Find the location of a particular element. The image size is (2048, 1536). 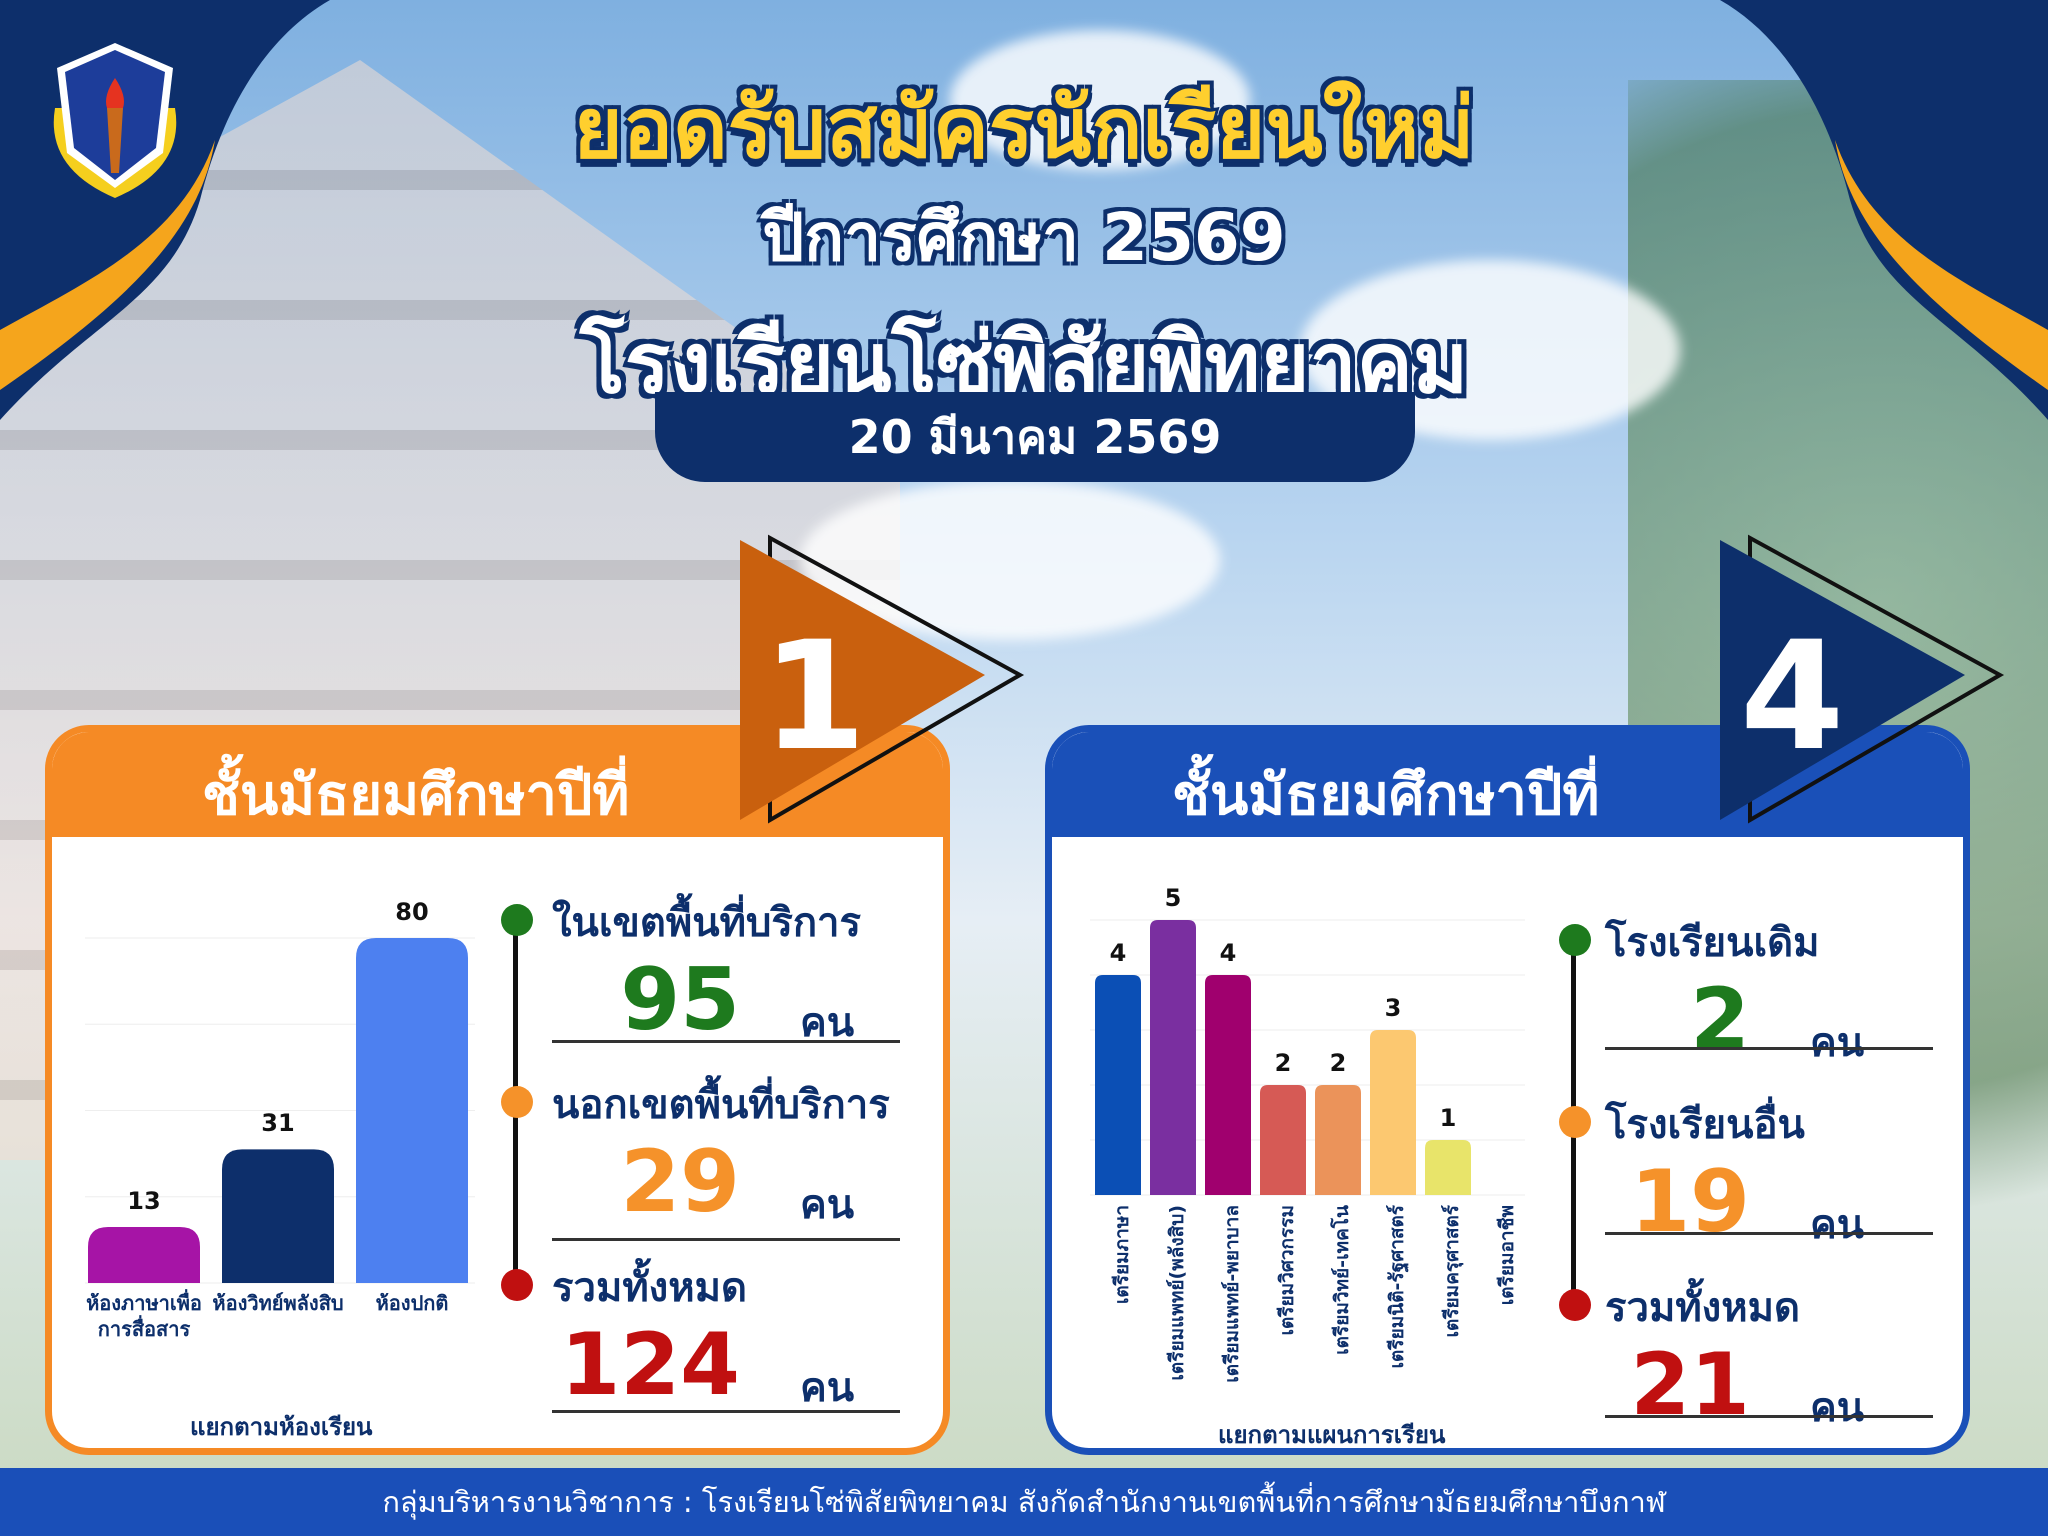

academic-year: ปีการศึกษา 2569 is located at coordinates (1024, 237).